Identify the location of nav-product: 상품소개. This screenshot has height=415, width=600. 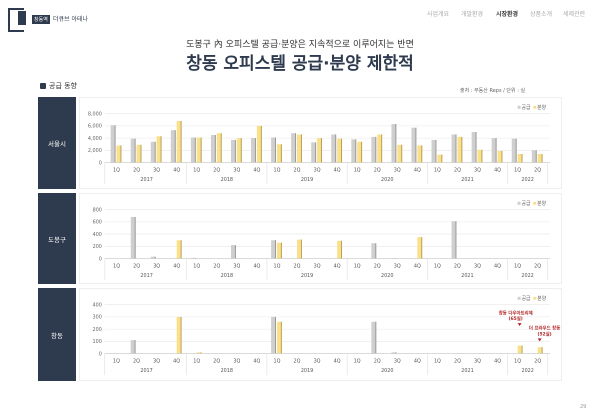
(541, 14).